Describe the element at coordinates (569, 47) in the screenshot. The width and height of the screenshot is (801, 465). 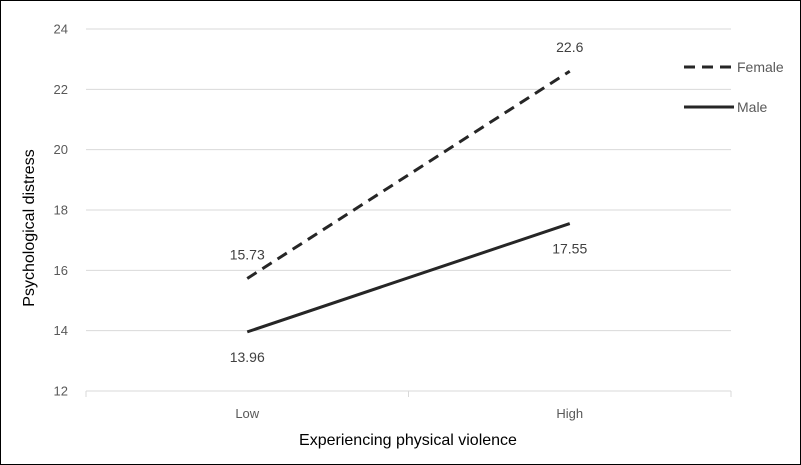
I see `data-label: 22.6` at that location.